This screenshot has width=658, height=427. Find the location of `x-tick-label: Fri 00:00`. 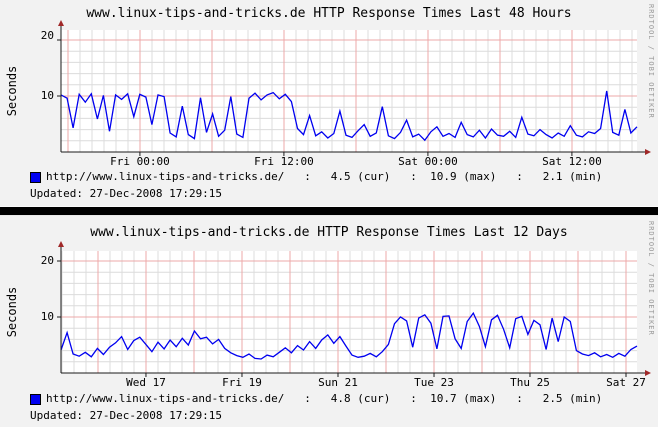

x-tick-label: Fri 00:00 is located at coordinates (140, 161).